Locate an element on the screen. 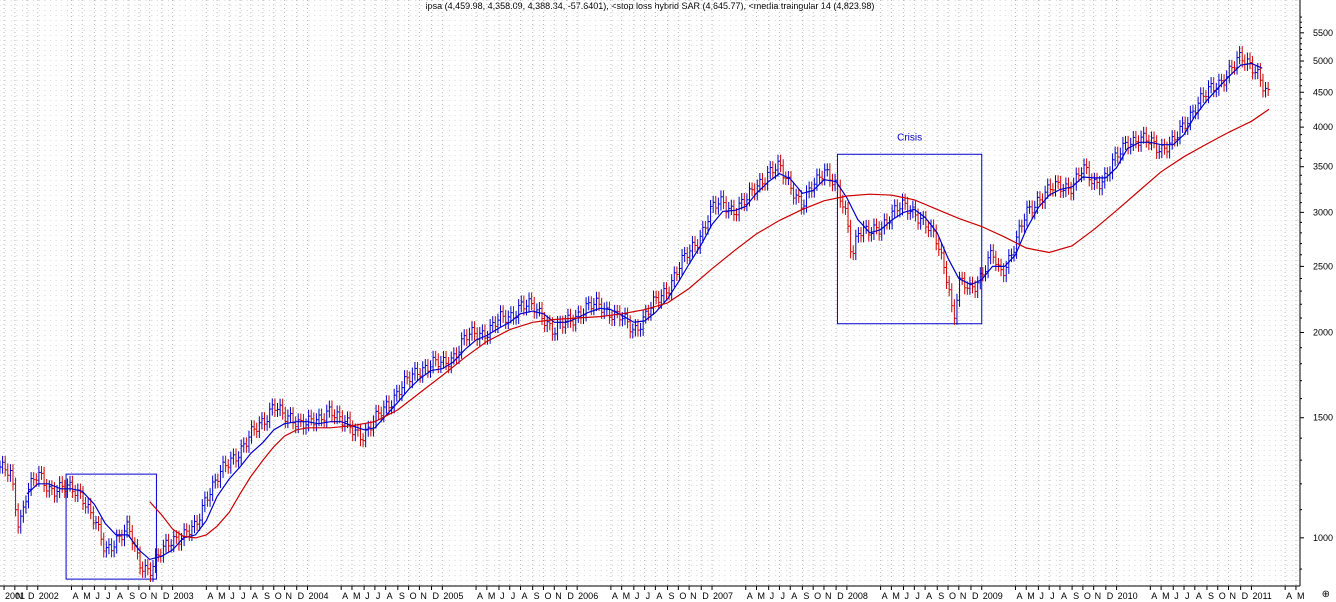 The image size is (1336, 602). annotation-box is located at coordinates (909, 239).